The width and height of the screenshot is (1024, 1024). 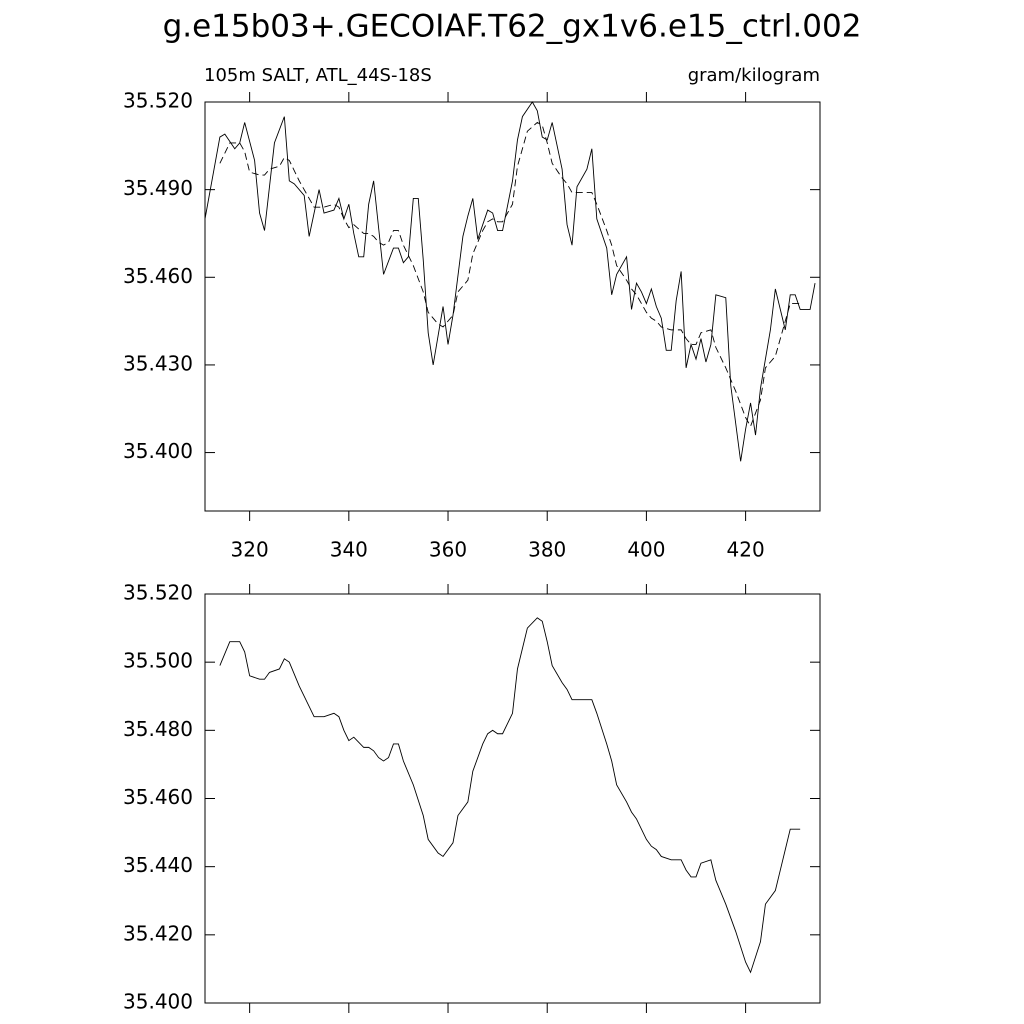 I want to click on x-tick-label: 320, so click(x=250, y=550).